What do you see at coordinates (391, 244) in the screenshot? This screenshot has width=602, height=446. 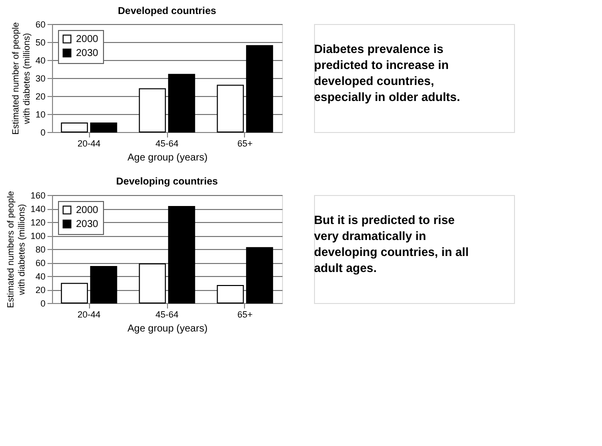 I see `text: But it is predicted to rise very dramatically in developing countries, in all adult ages.` at bounding box center [391, 244].